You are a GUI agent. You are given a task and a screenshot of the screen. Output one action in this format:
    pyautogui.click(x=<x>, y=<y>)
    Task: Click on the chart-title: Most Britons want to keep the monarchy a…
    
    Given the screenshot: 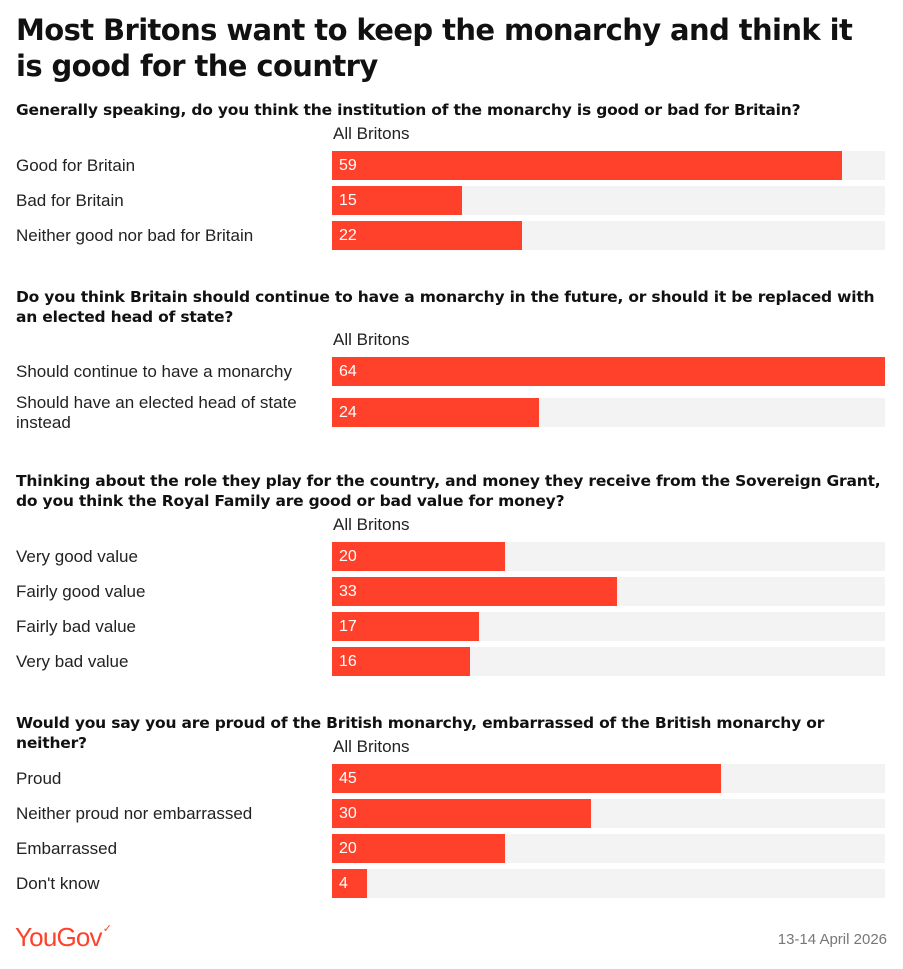 What is the action you would take?
    pyautogui.click(x=434, y=48)
    